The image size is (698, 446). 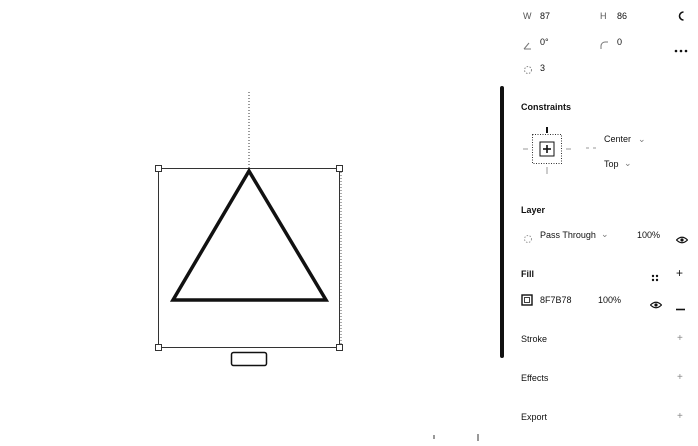 What do you see at coordinates (249, 234) in the screenshot?
I see `triangle-shape` at bounding box center [249, 234].